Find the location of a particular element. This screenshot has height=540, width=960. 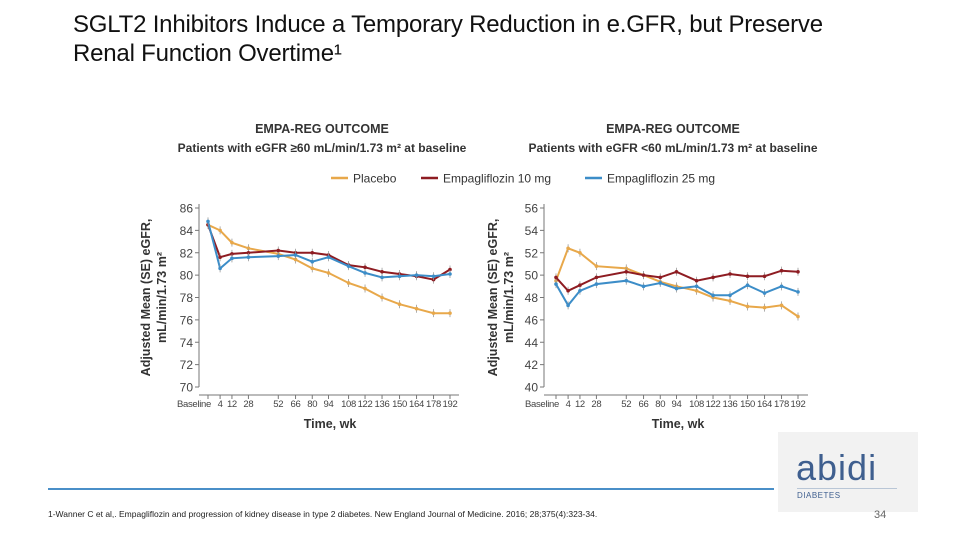

panel2-x-tick-label: 178 is located at coordinates (781, 404).